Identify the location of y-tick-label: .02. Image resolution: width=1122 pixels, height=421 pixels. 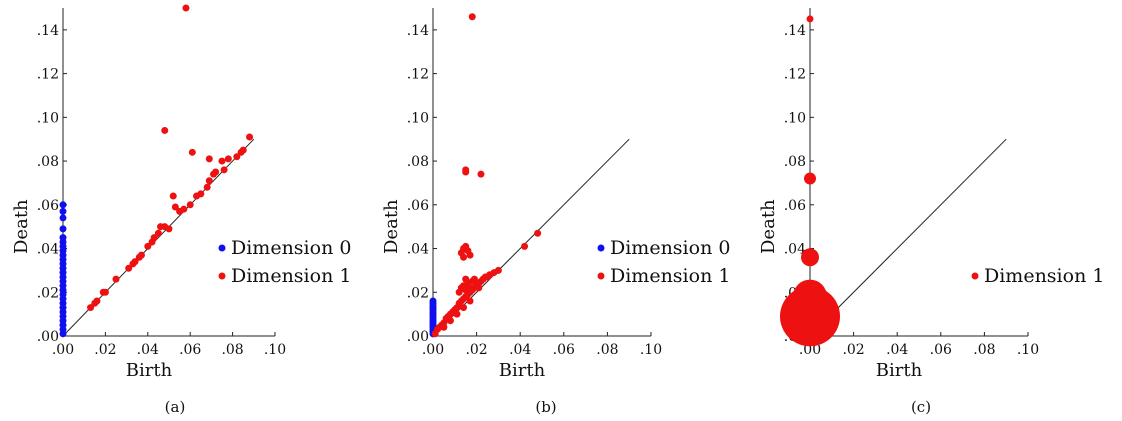
(418, 293).